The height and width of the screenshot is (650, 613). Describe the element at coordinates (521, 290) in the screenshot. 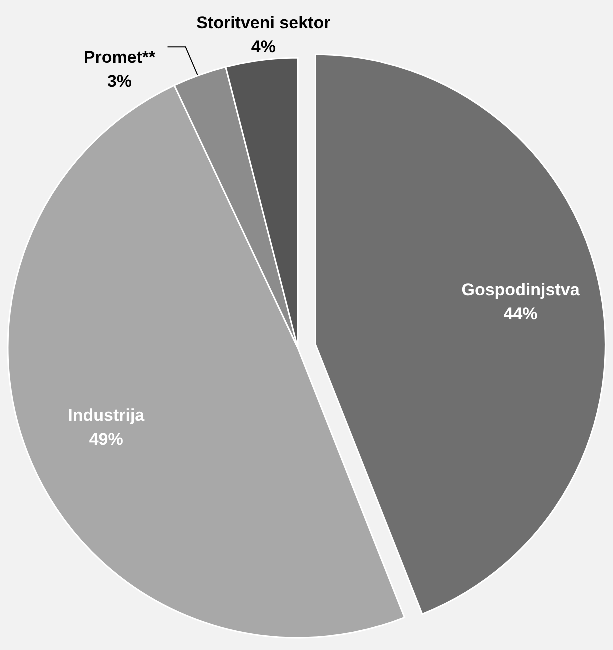

I see `slice-label: Gospodinjstva` at that location.